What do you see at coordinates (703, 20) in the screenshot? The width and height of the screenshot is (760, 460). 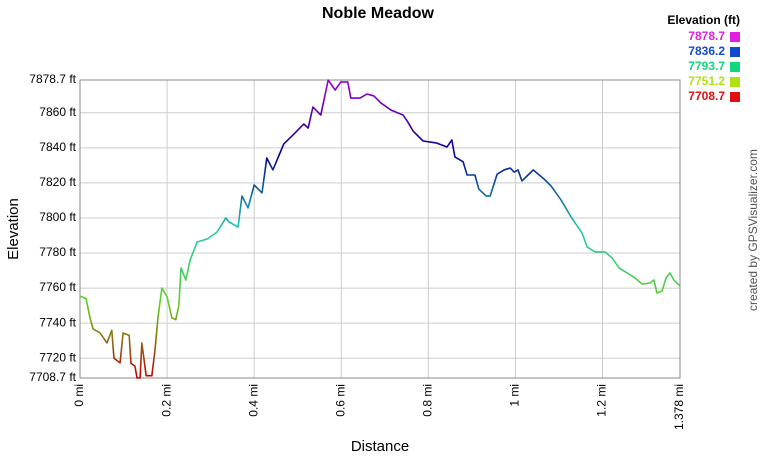 I see `legend-title: Elevation (ft)` at bounding box center [703, 20].